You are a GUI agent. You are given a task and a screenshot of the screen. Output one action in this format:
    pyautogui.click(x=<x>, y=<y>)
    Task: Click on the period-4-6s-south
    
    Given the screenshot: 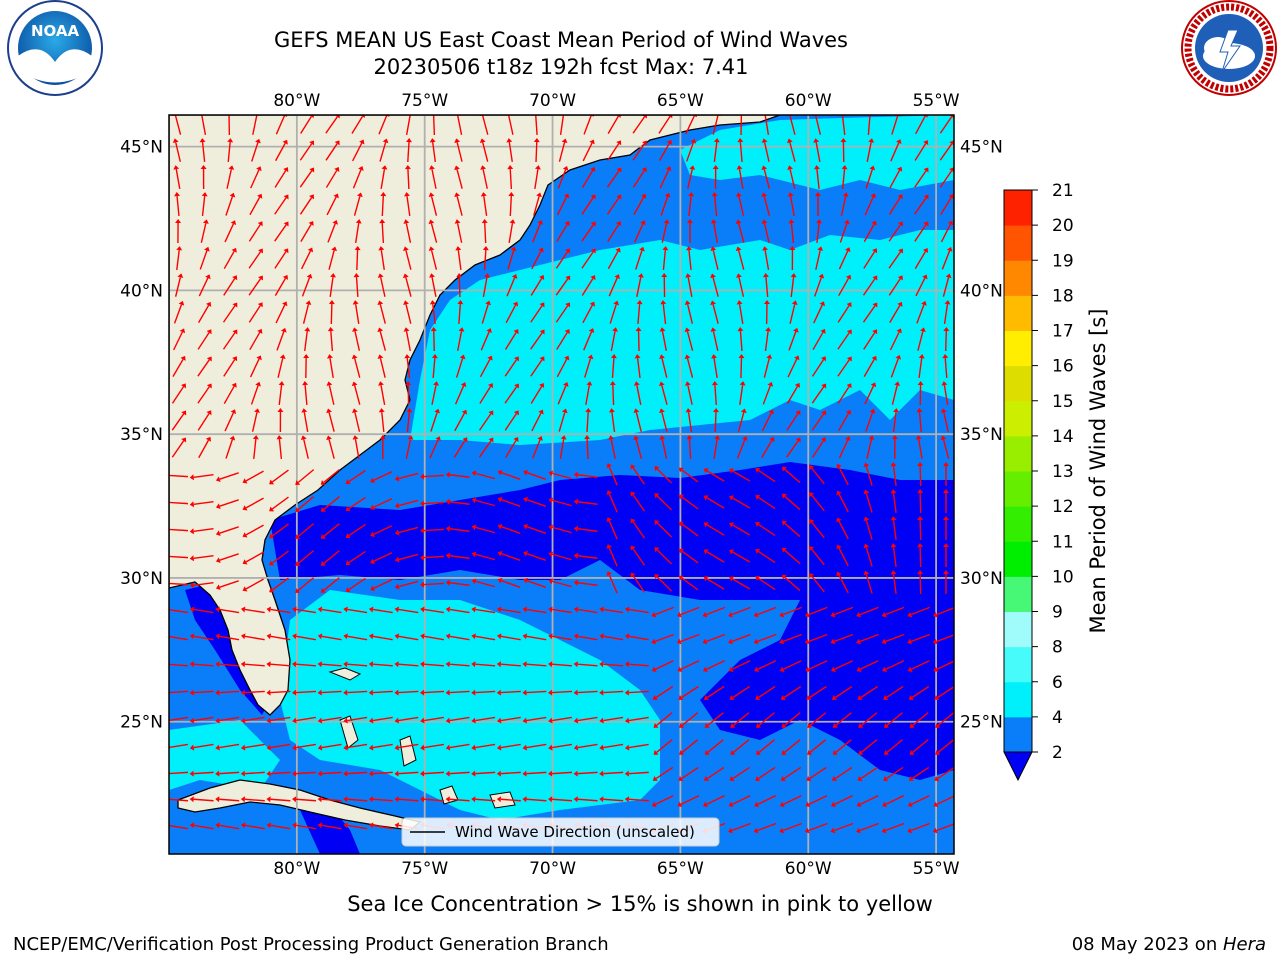 What is the action you would take?
    pyautogui.click(x=470, y=705)
    